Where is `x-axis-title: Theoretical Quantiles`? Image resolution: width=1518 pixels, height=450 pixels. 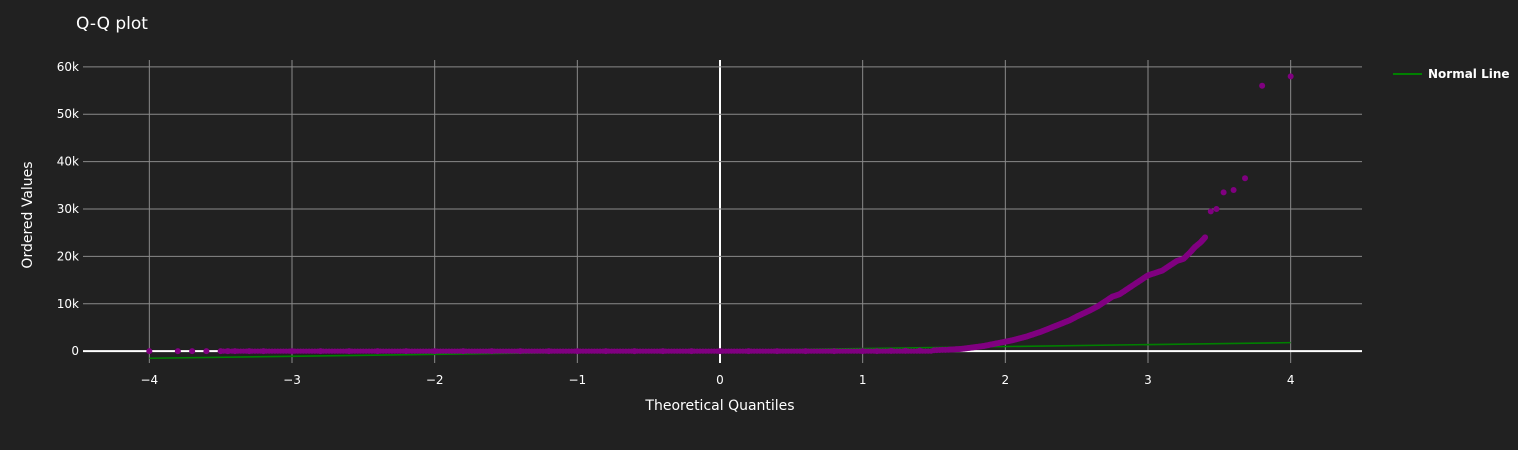
x-axis-title: Theoretical Quantiles is located at coordinates (719, 406).